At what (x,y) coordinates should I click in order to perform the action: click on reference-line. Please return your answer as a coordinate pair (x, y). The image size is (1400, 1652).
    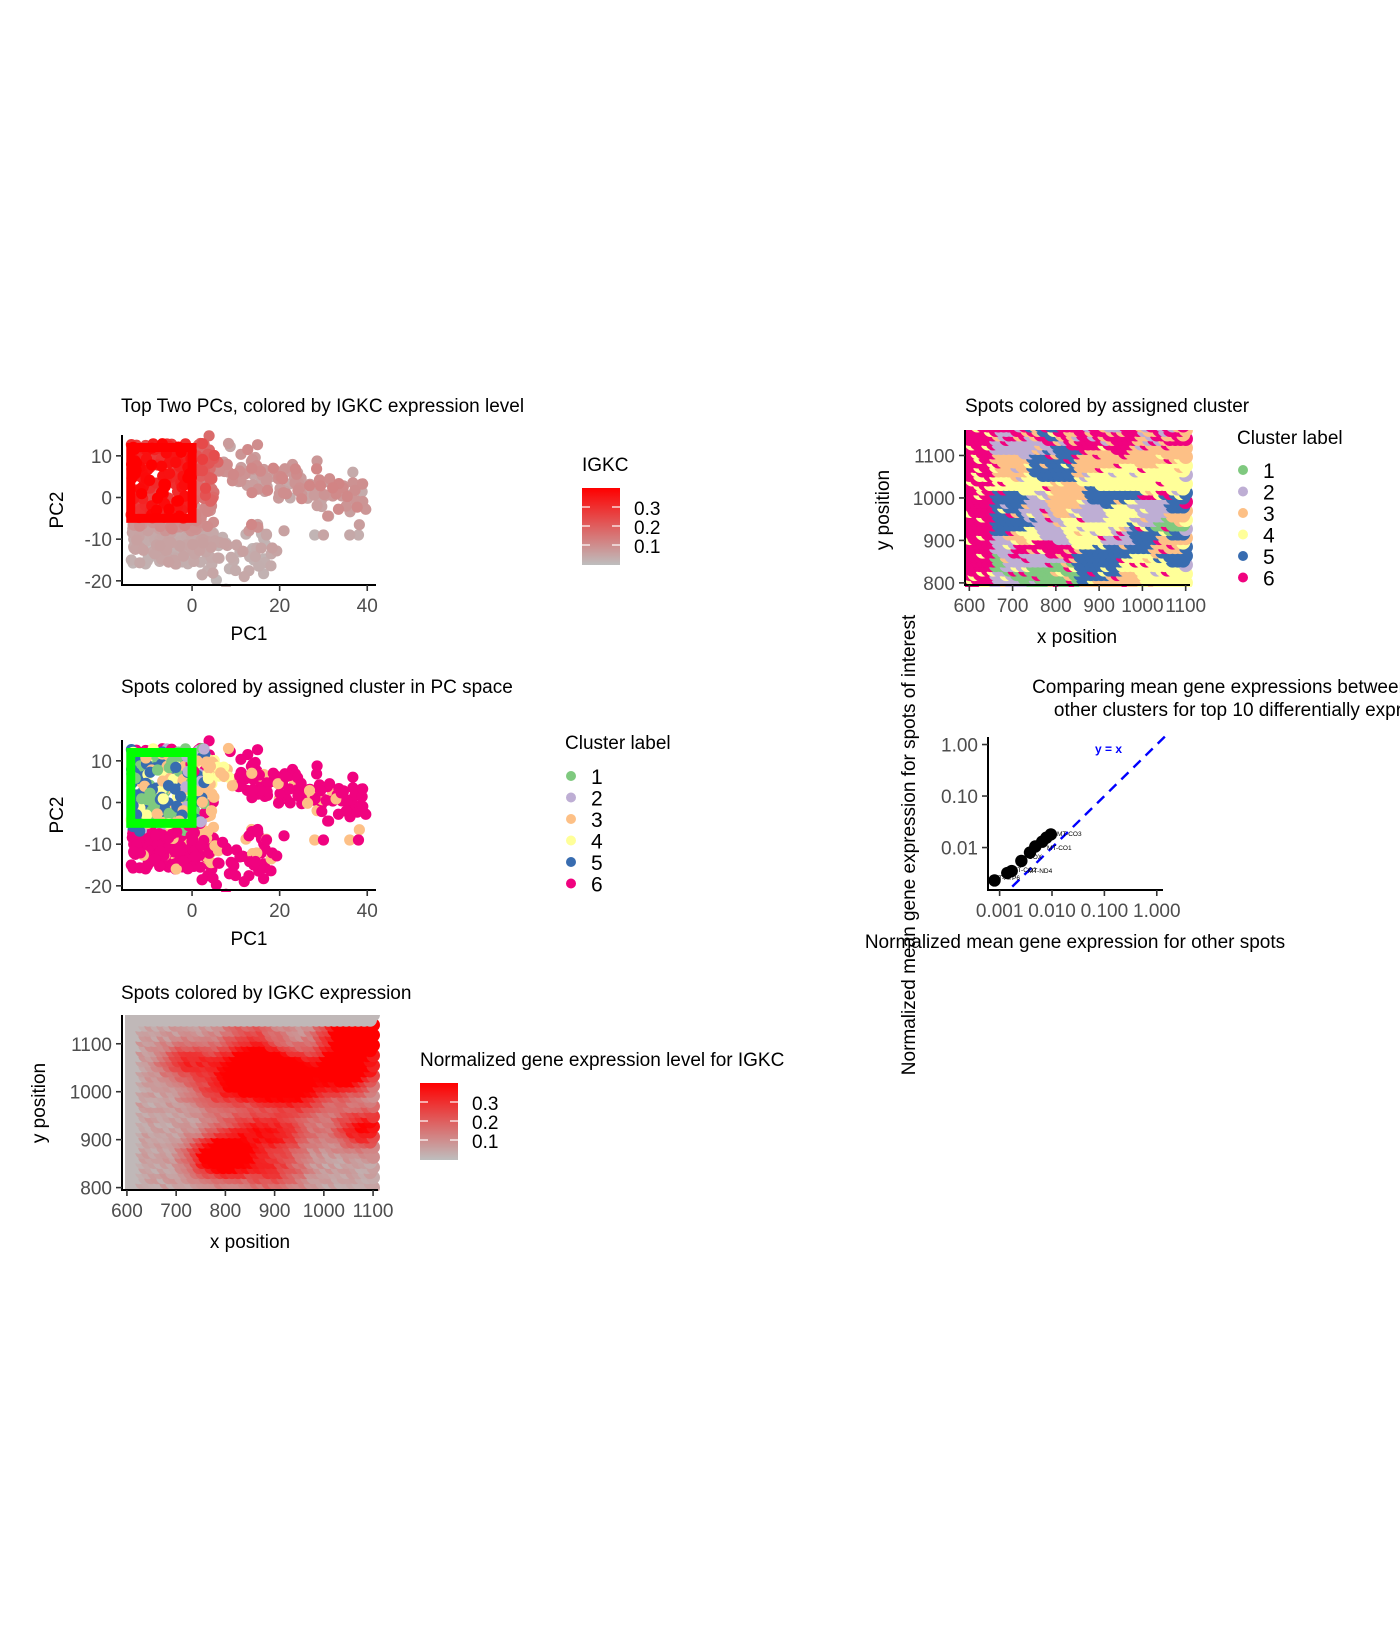
    Looking at the image, I should click on (1086, 812).